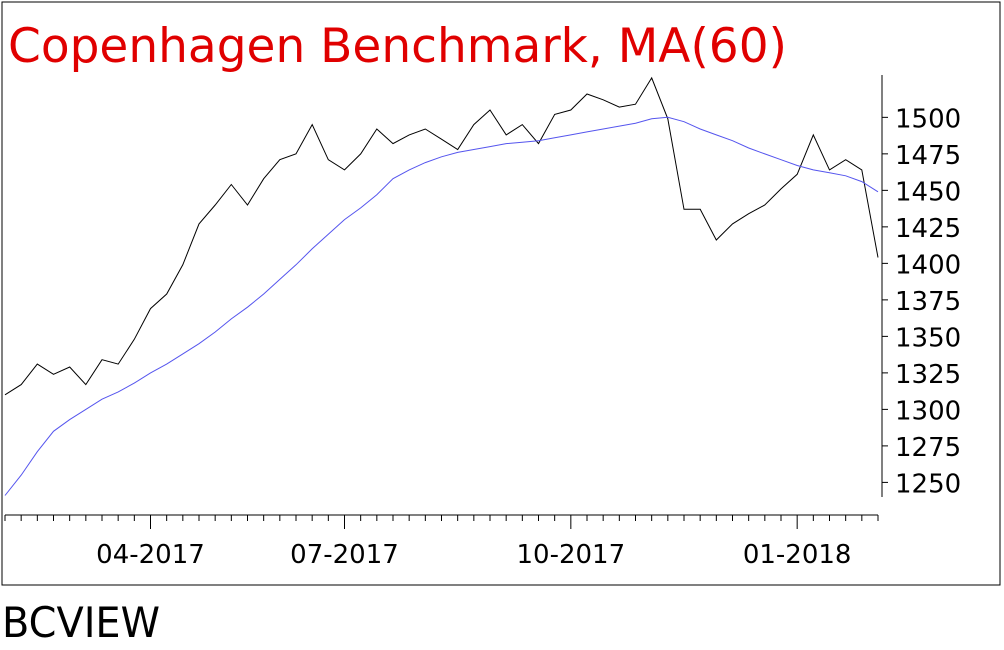  What do you see at coordinates (928, 265) in the screenshot?
I see `y-tick-label: 1400` at bounding box center [928, 265].